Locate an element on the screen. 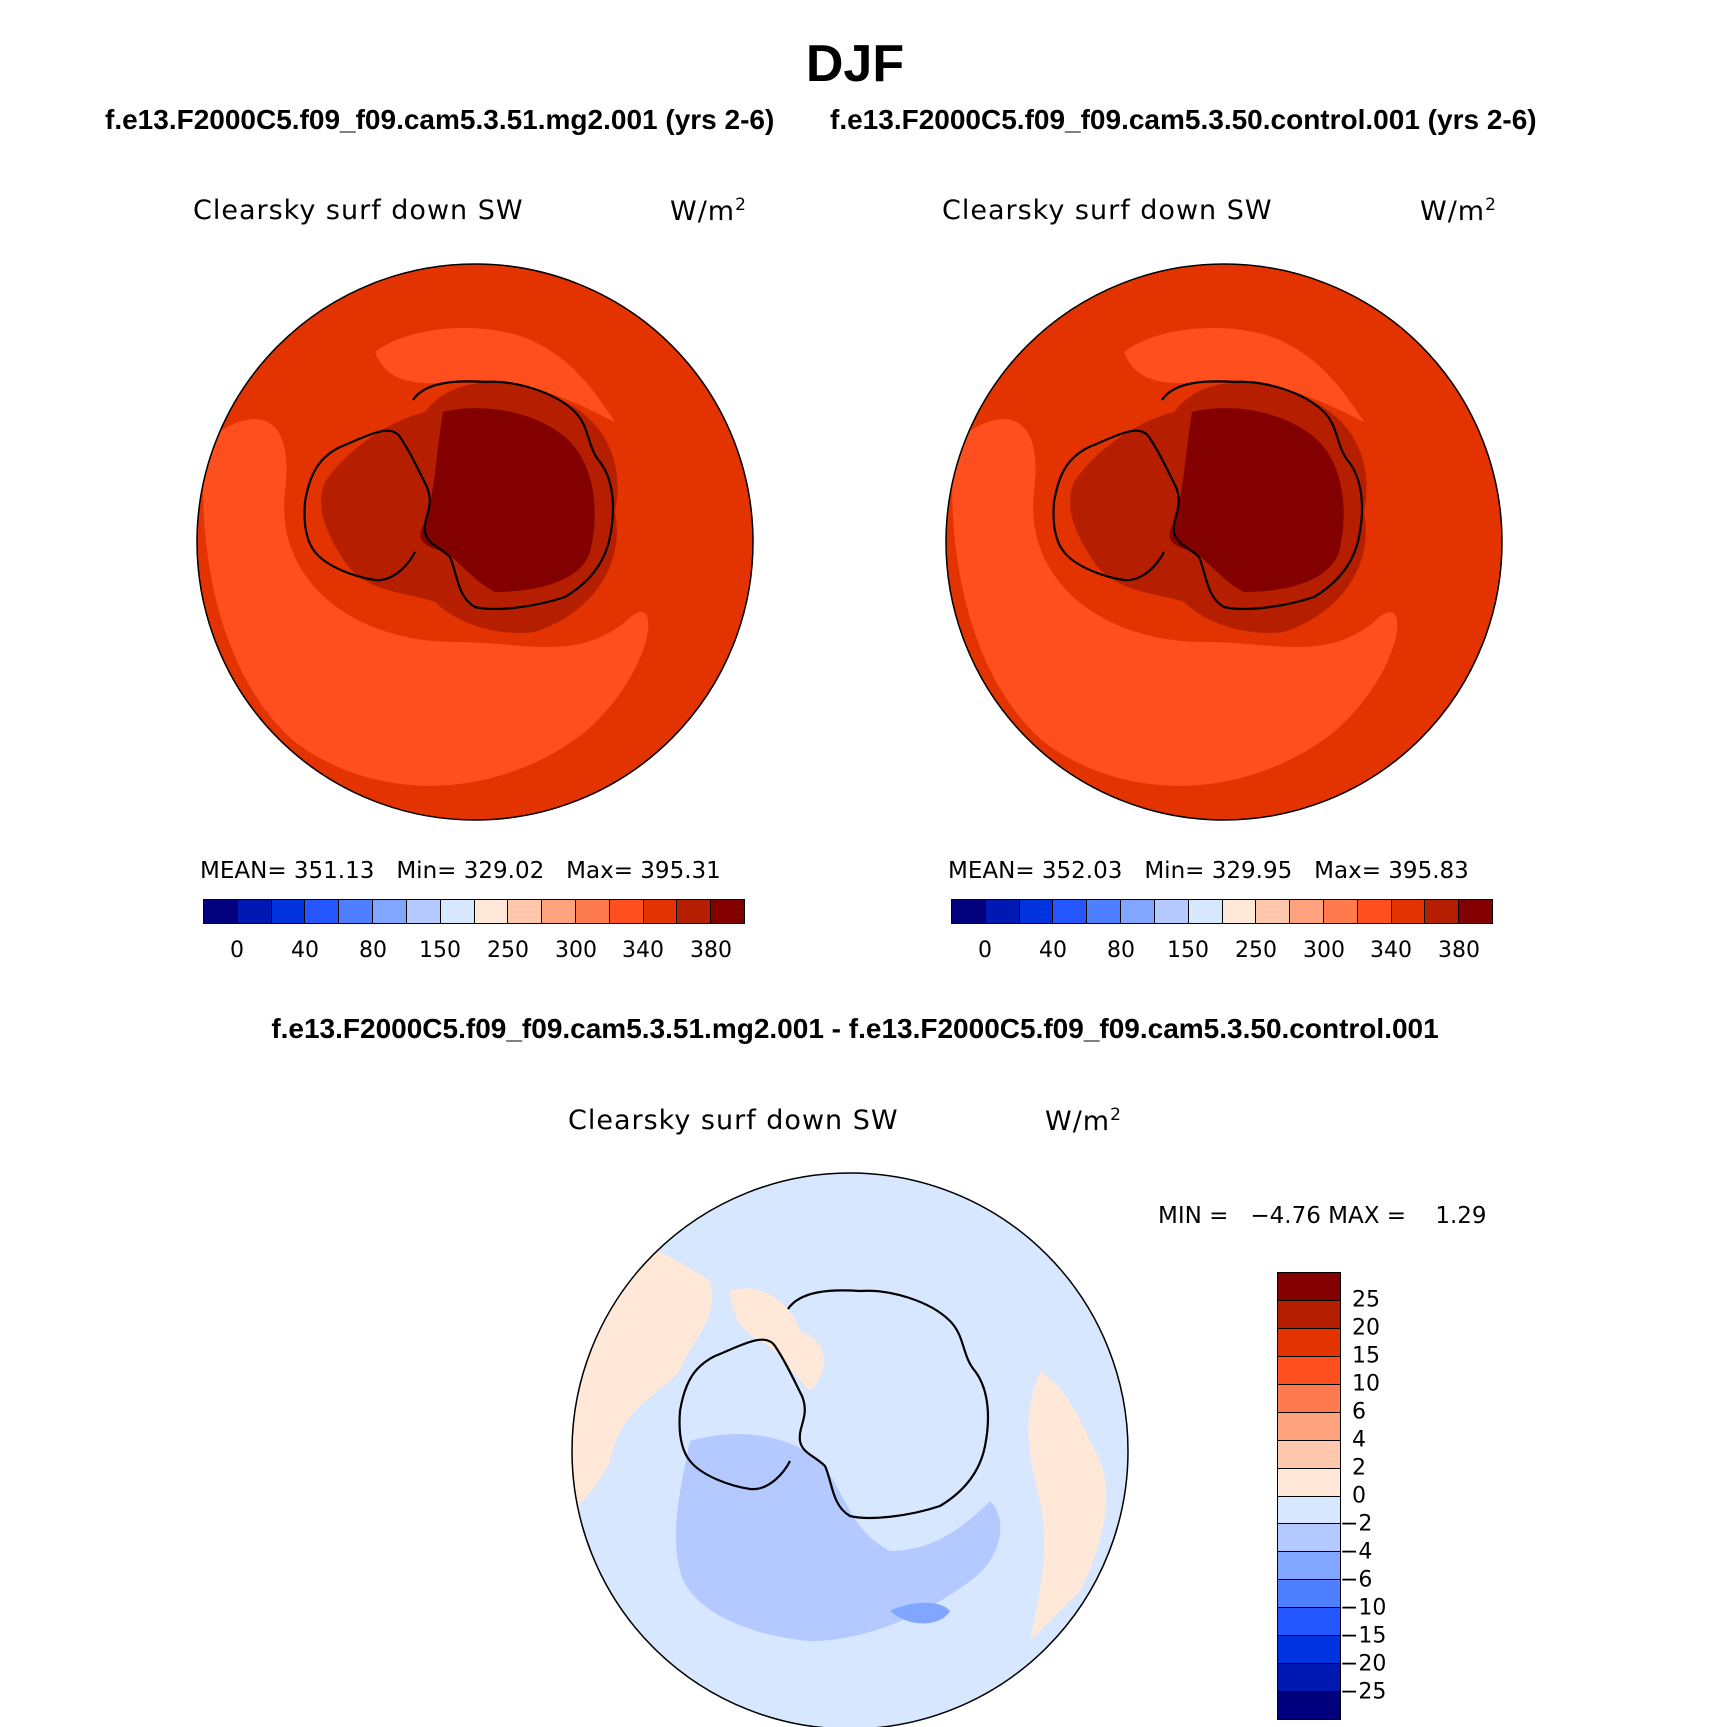  tick-label: 2 is located at coordinates (1359, 1468).